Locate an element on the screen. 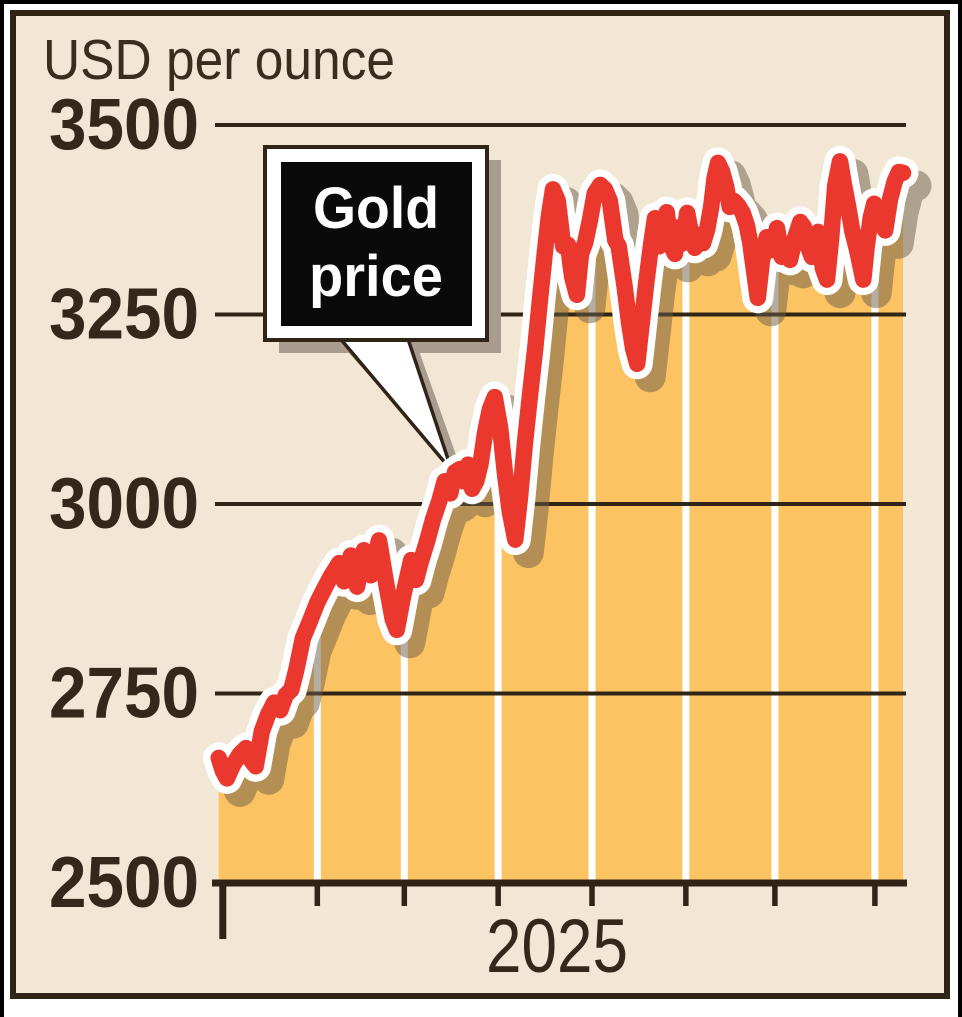 The height and width of the screenshot is (1017, 962). y-tick-label-2750: 2750 is located at coordinates (124, 694).